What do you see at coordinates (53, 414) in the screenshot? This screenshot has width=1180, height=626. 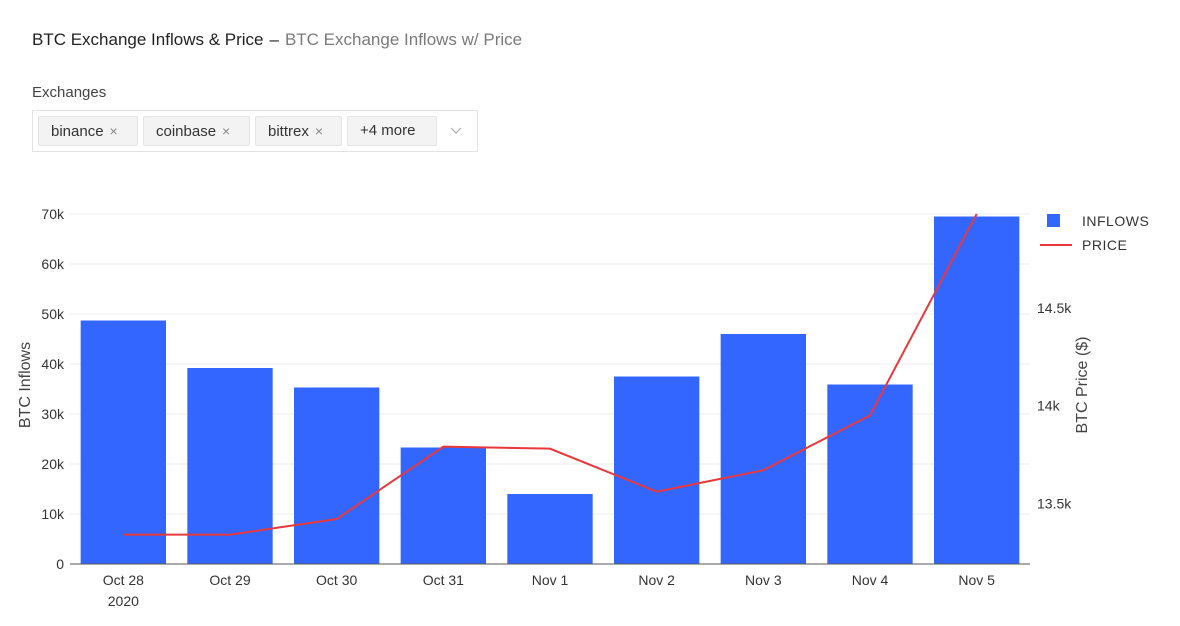 I see `y-tick-label: 30k` at bounding box center [53, 414].